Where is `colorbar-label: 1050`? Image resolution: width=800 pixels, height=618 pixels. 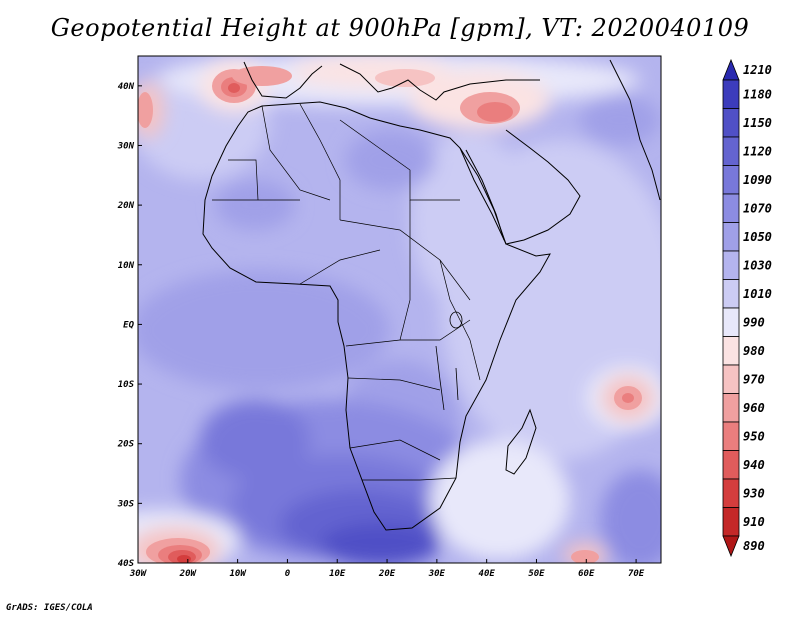 colorbar-label: 1050 is located at coordinates (757, 237).